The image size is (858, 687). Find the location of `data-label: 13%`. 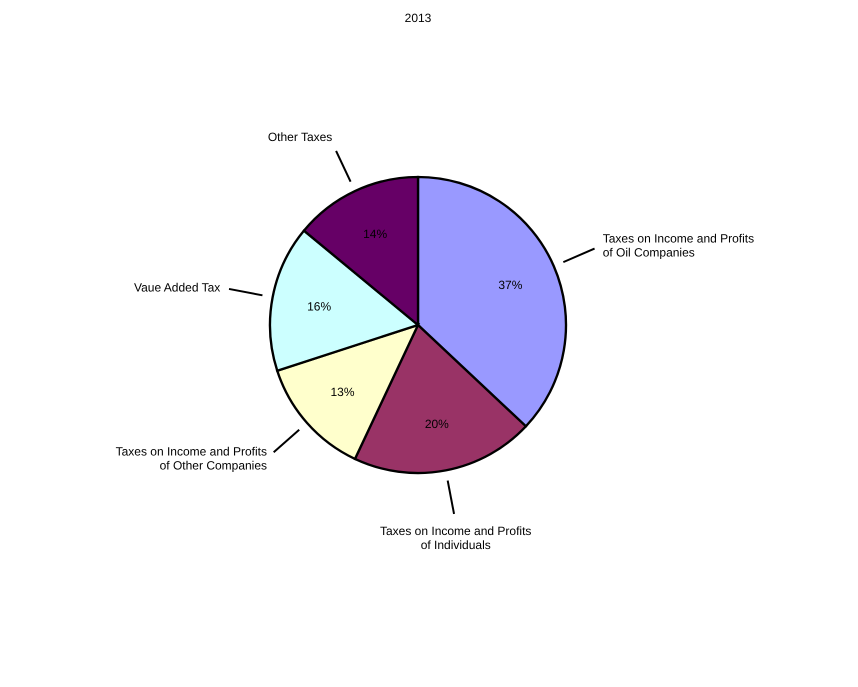

data-label: 13% is located at coordinates (342, 391).